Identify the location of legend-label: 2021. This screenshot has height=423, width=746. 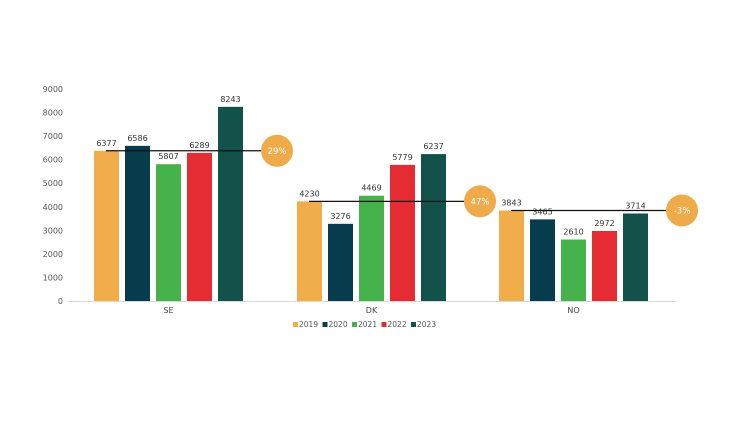
(367, 324).